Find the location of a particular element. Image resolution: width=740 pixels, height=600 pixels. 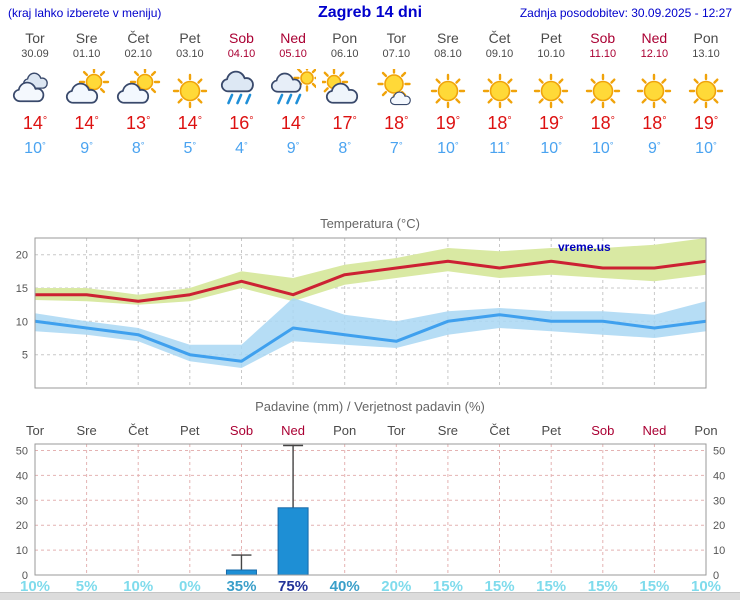

sun-rain-icon is located at coordinates (293, 87).